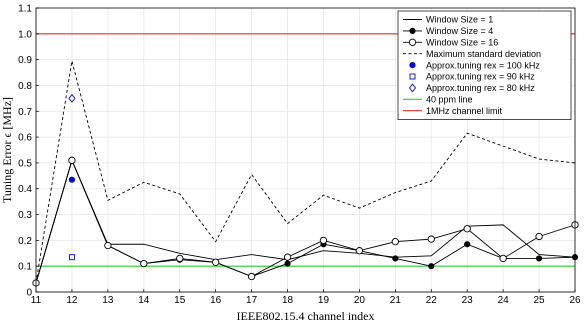 This screenshot has width=584, height=325. What do you see at coordinates (25, 112) in the screenshot?
I see `y-tick-label: 0.7` at bounding box center [25, 112].